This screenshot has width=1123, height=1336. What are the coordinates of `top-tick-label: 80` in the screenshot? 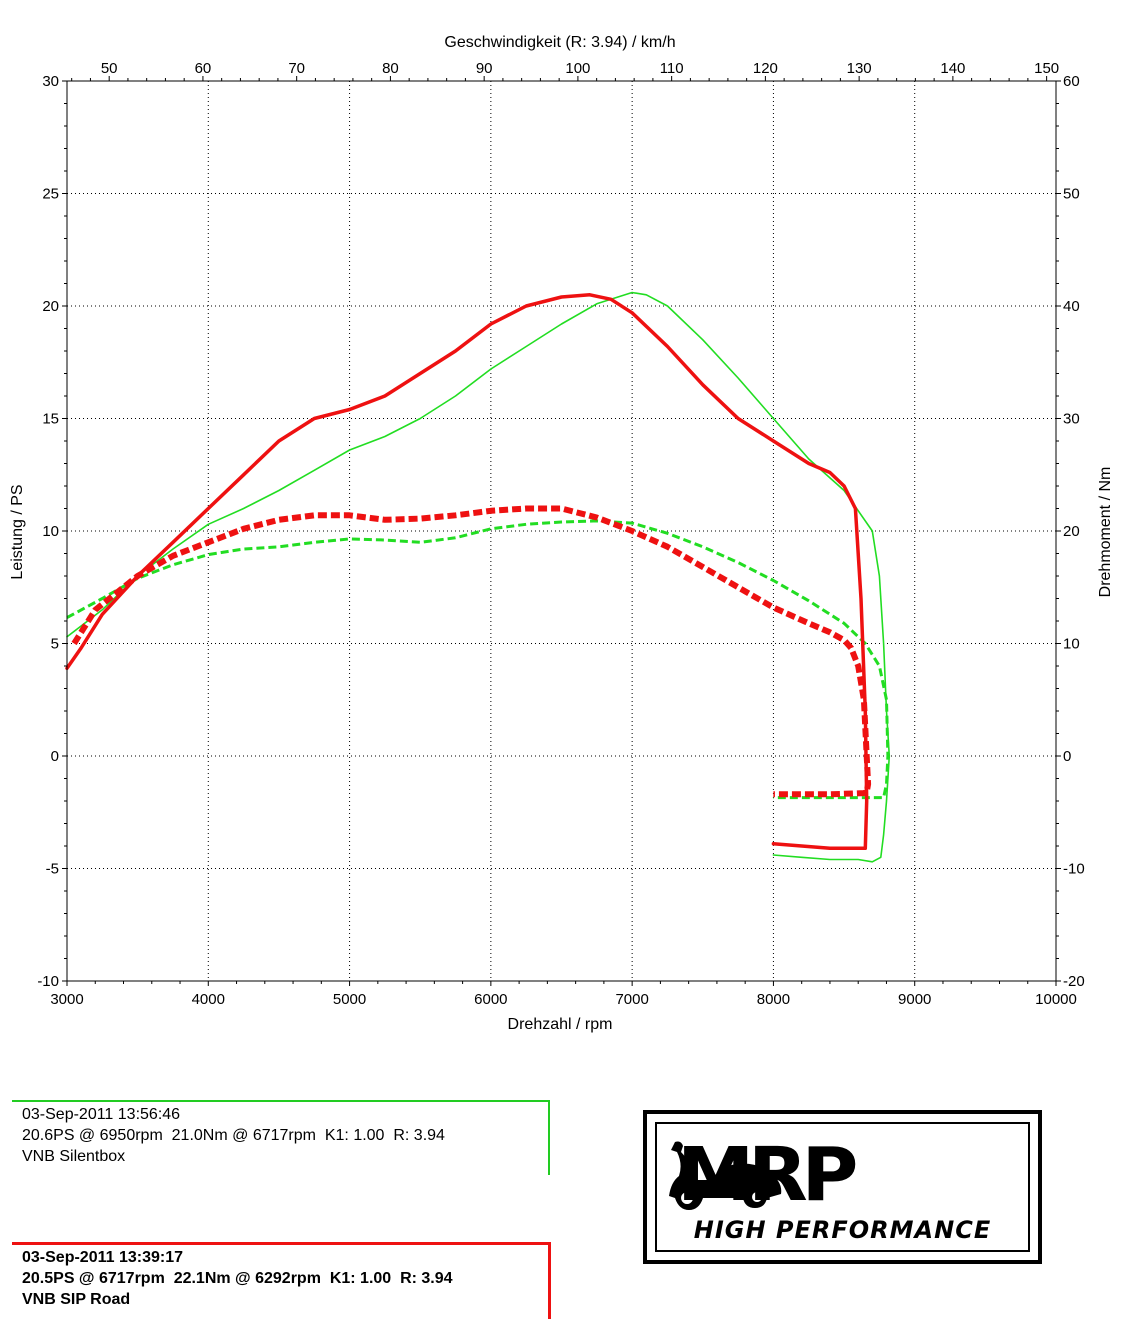 It's located at (390, 68).